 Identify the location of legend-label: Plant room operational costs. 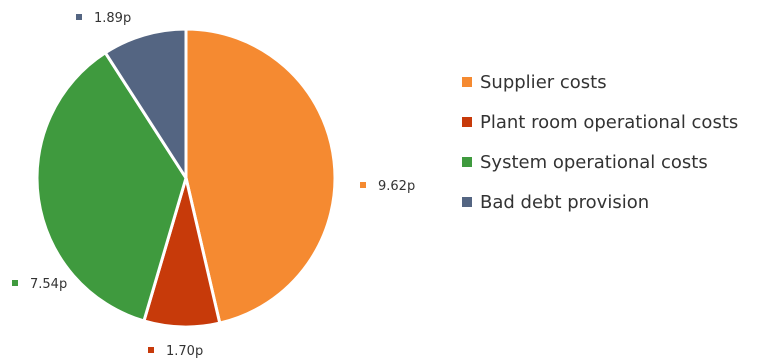
(609, 122).